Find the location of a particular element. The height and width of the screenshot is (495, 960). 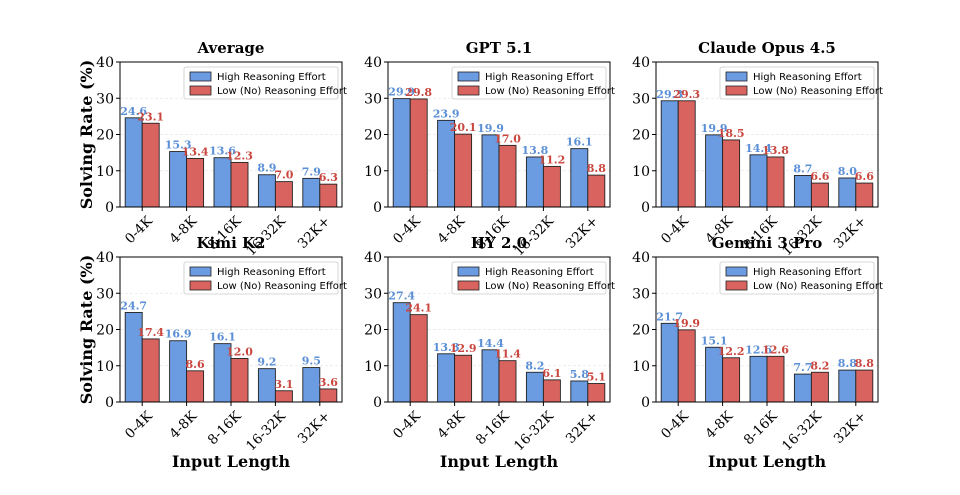

data-label-low: 18.5 is located at coordinates (731, 133).